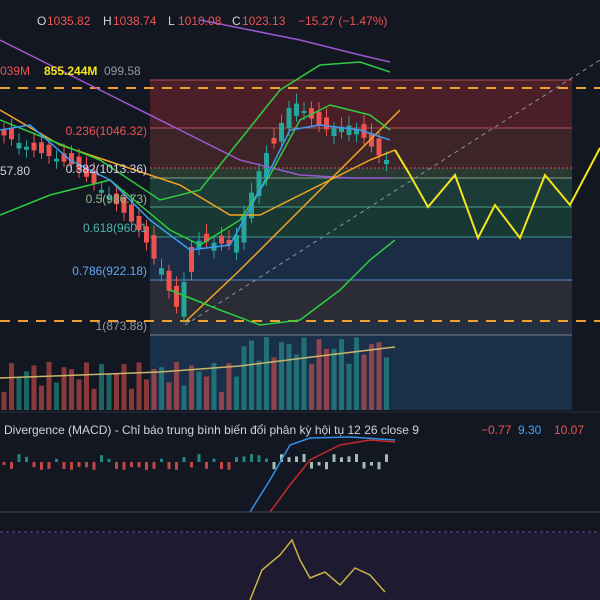 The image size is (600, 600). What do you see at coordinates (15, 71) in the screenshot?
I see `volume-cut: 039M` at bounding box center [15, 71].